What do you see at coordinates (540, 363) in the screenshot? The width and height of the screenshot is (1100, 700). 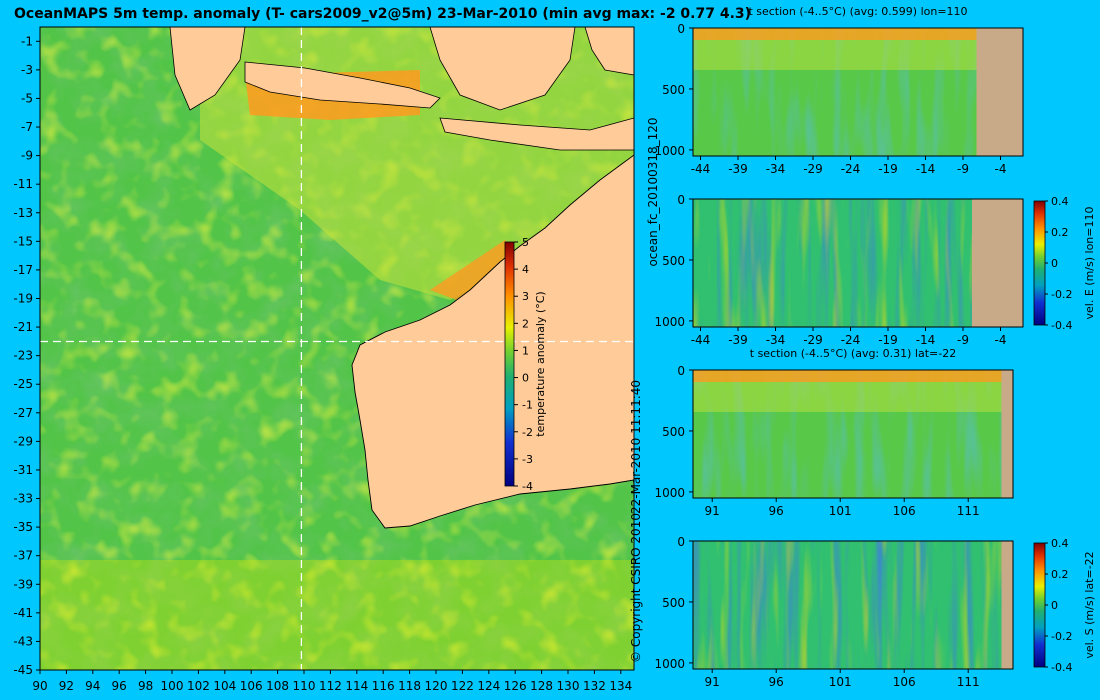 I see `map-colorbar-label: temperature anomaly (°C)` at bounding box center [540, 363].